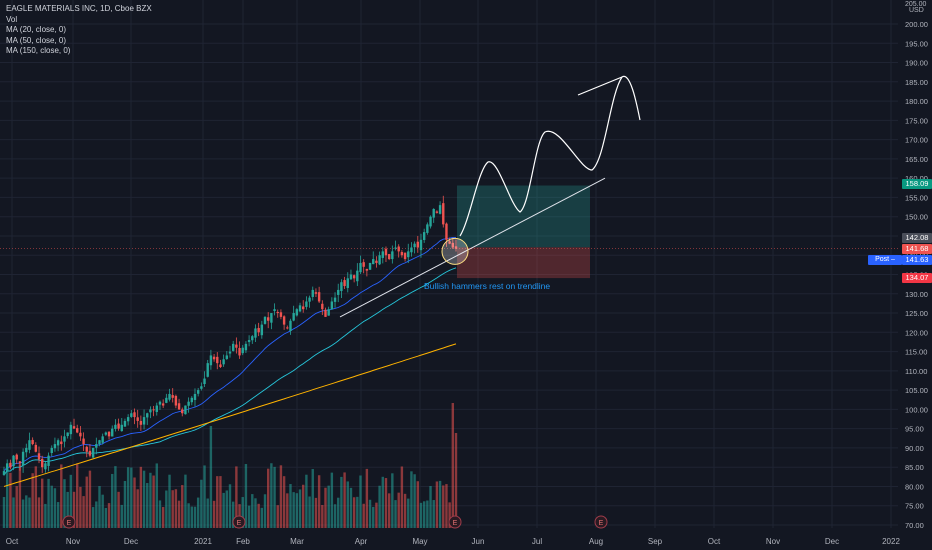 This screenshot has width=932, height=550. I want to click on trendline, so click(472, 247).